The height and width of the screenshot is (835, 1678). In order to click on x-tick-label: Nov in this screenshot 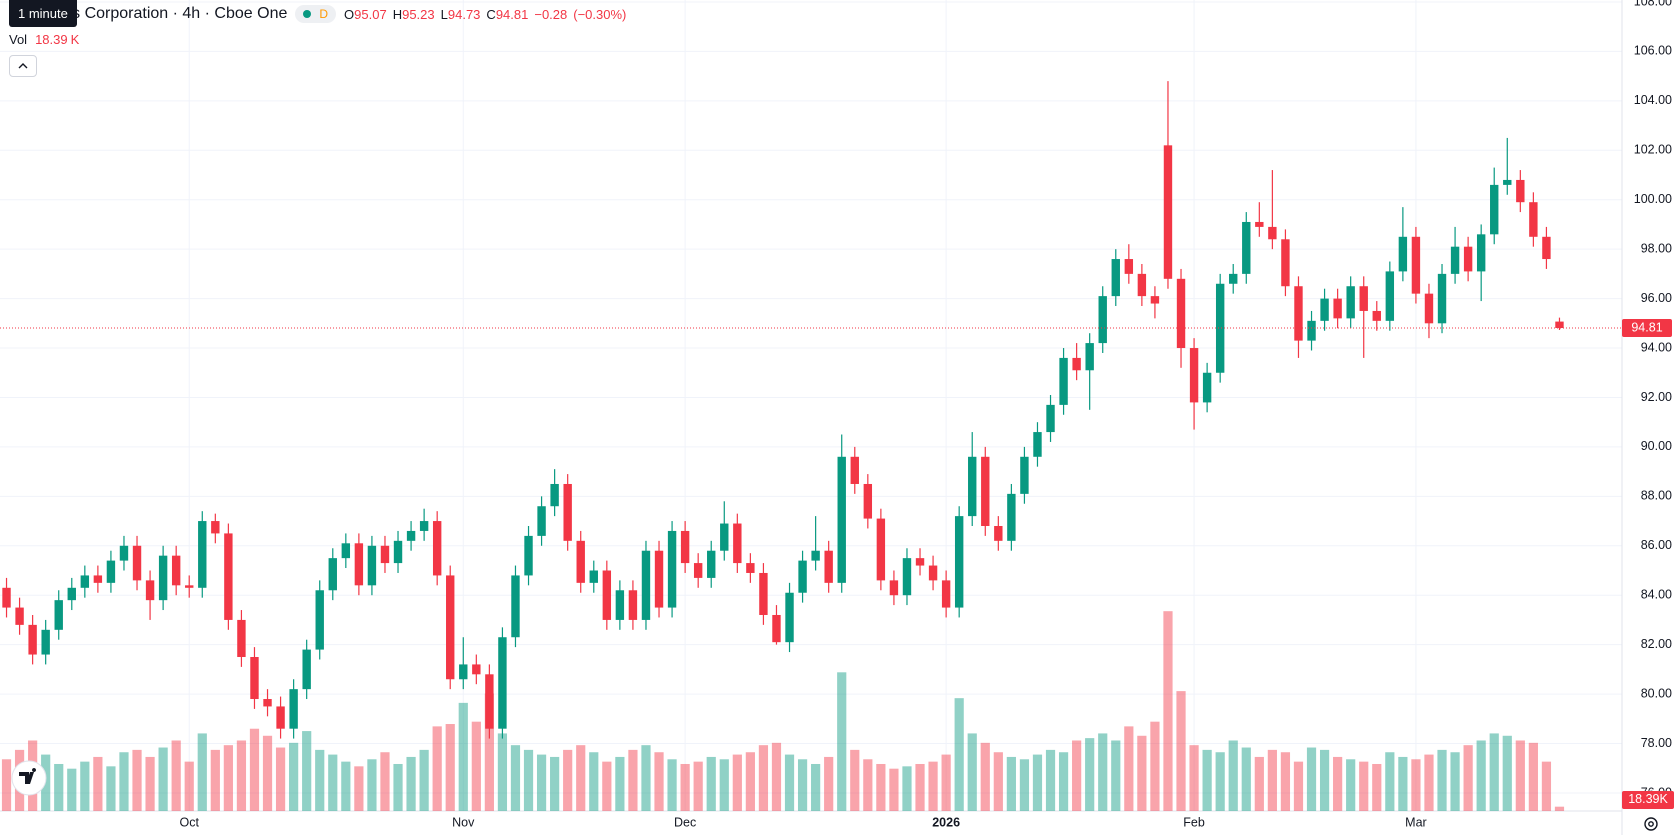, I will do `click(463, 822)`.